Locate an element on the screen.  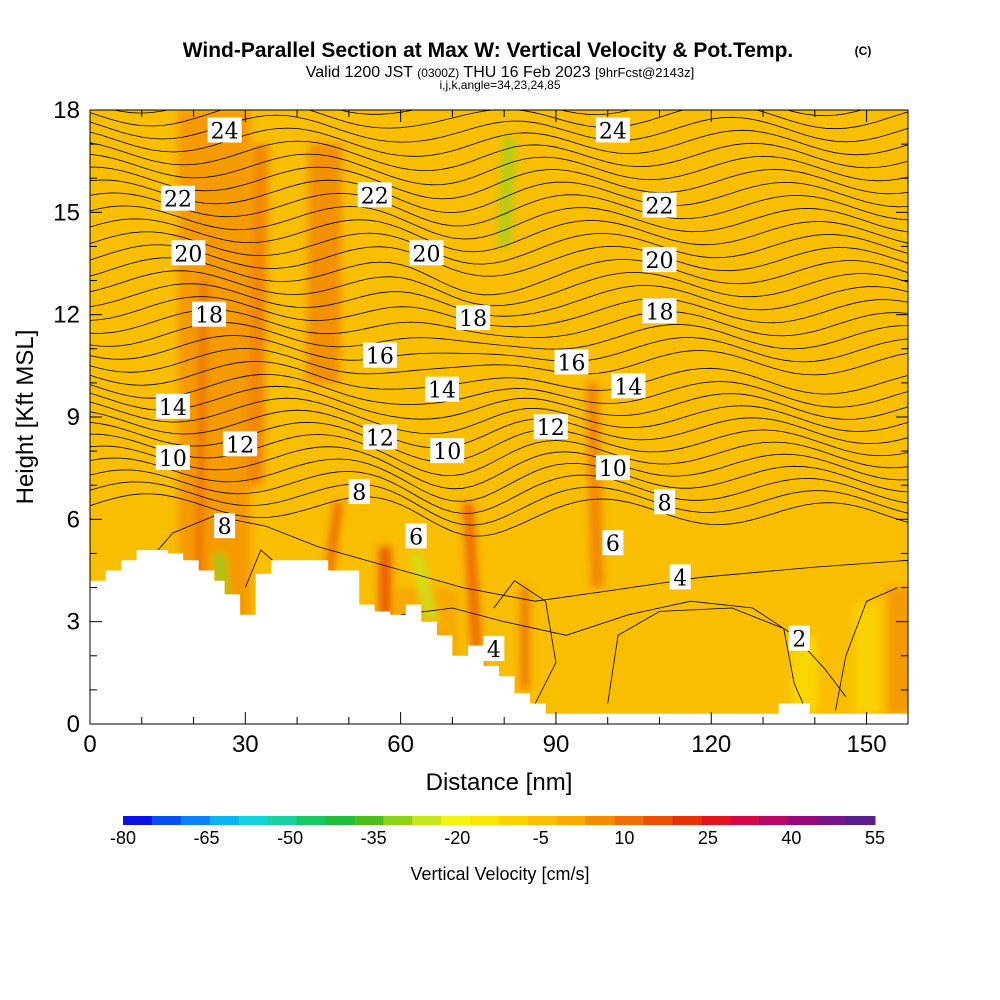
contour-label: 24 is located at coordinates (224, 130).